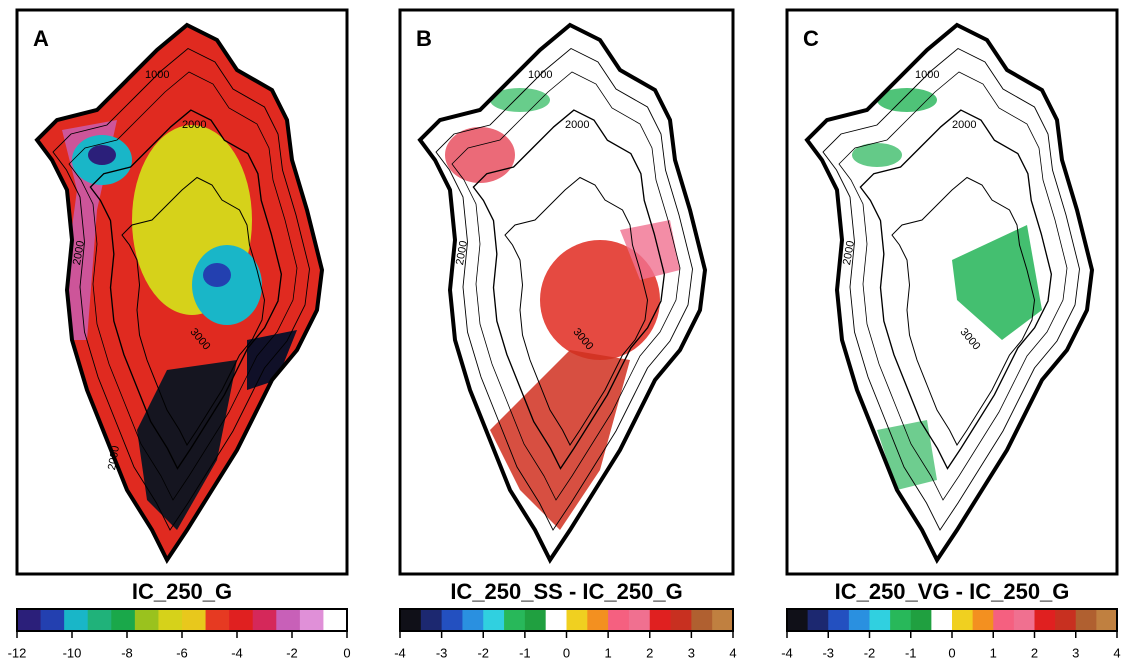  I want to click on panel-title: IC_250_G, so click(182, 591).